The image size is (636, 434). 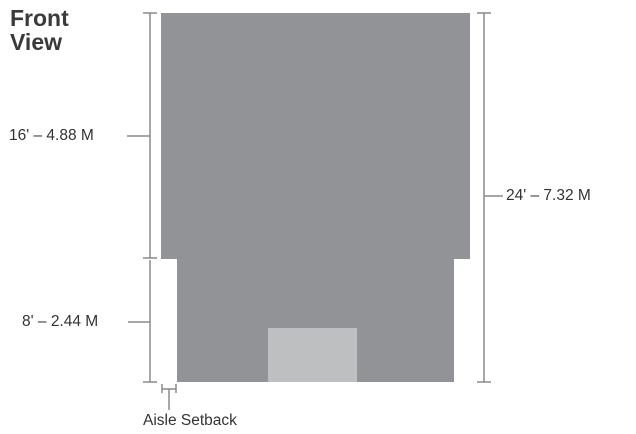 What do you see at coordinates (169, 397) in the screenshot?
I see `aisle-setback-dimension-line` at bounding box center [169, 397].